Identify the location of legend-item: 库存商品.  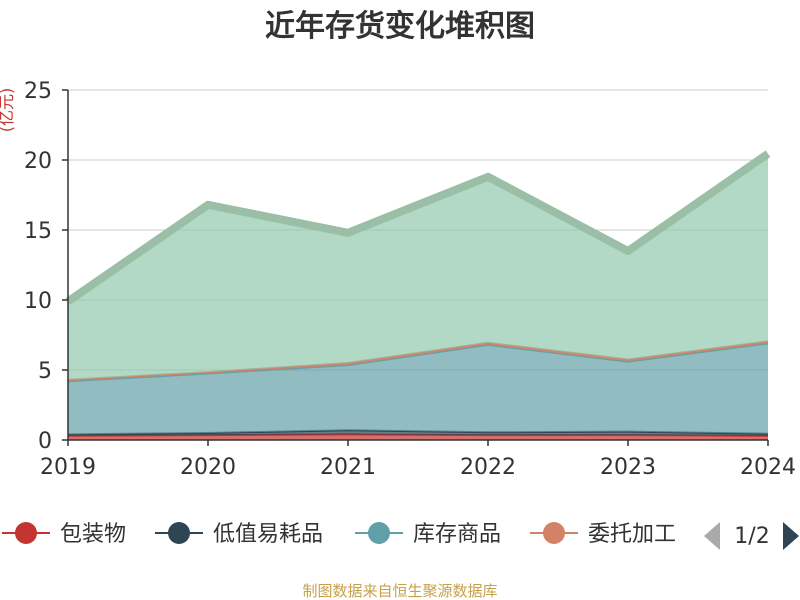
(428, 534).